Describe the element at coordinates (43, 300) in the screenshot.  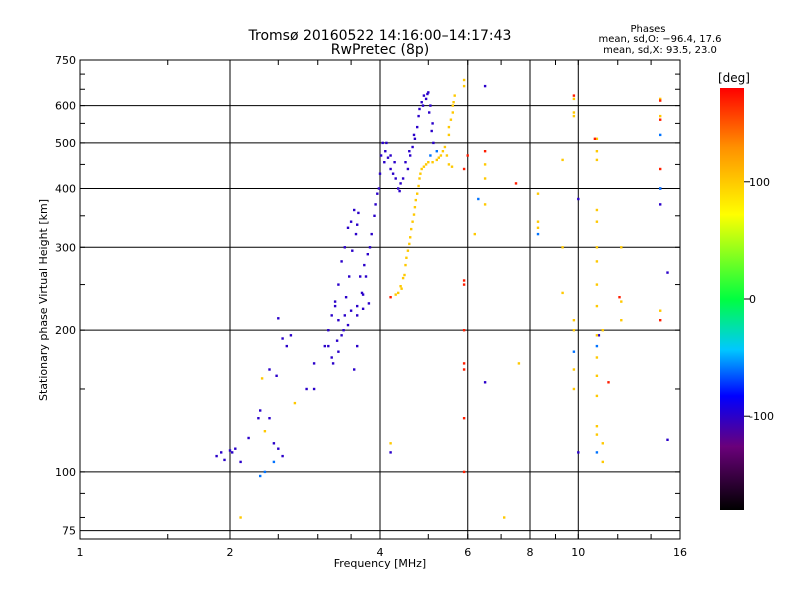
I see `y-axis-label: Stationary phase Virtual Height [km]` at that location.